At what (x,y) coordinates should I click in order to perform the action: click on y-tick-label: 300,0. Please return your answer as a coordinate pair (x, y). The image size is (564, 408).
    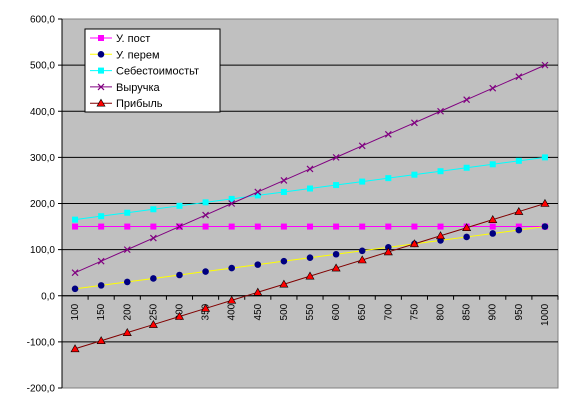
    Looking at the image, I should click on (42, 158).